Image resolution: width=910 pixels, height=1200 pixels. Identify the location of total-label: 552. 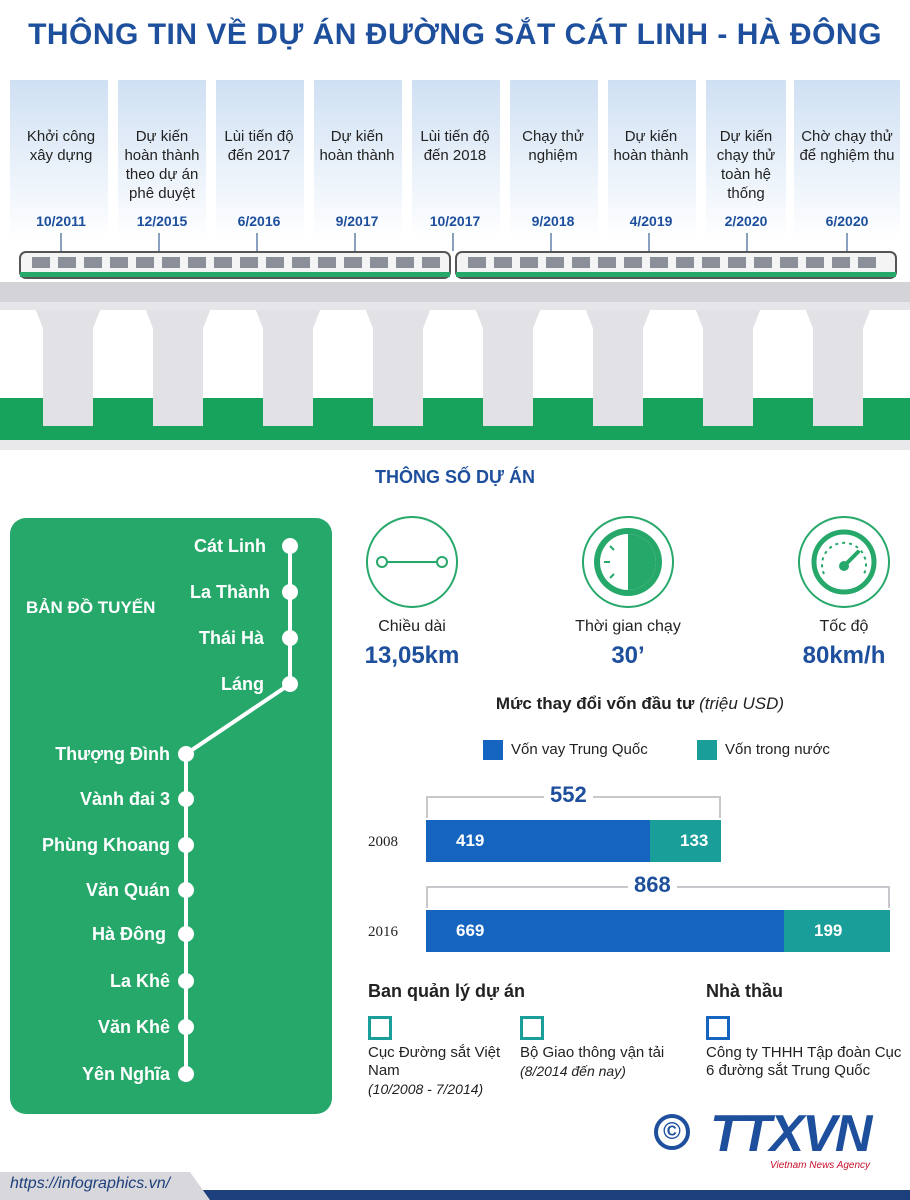
(568, 795).